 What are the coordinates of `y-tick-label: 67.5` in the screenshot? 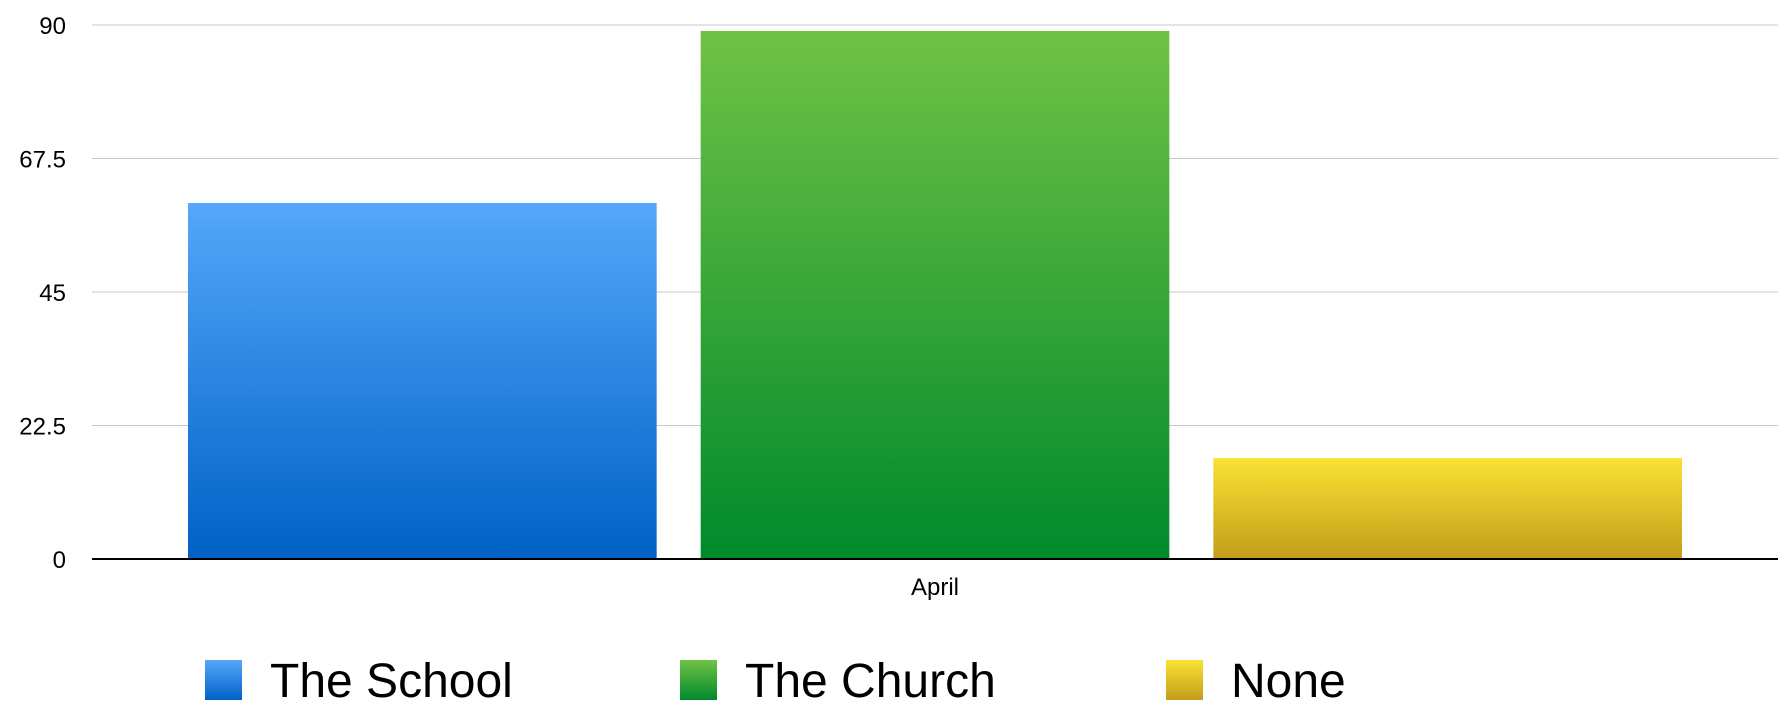 It's located at (42, 160).